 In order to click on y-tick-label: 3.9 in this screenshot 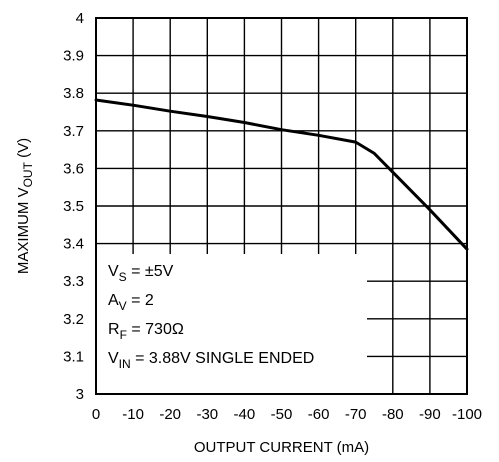, I will do `click(73, 56)`.